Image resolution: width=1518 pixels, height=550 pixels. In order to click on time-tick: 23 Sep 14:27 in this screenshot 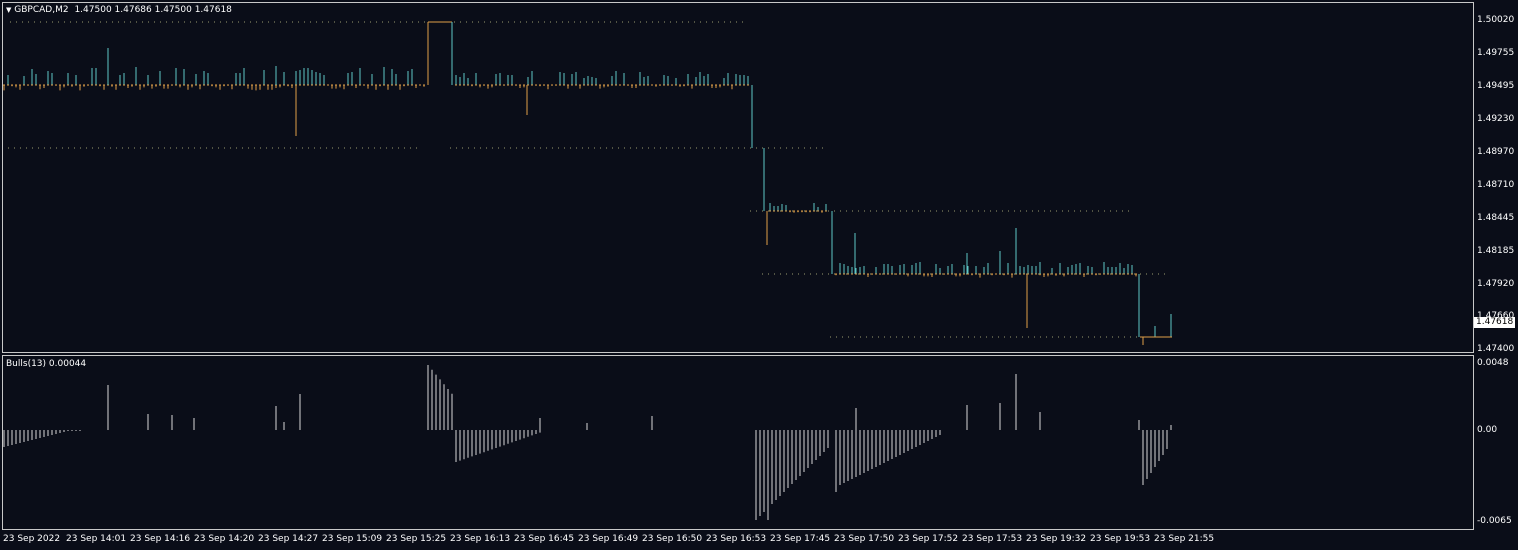, I will do `click(288, 539)`.